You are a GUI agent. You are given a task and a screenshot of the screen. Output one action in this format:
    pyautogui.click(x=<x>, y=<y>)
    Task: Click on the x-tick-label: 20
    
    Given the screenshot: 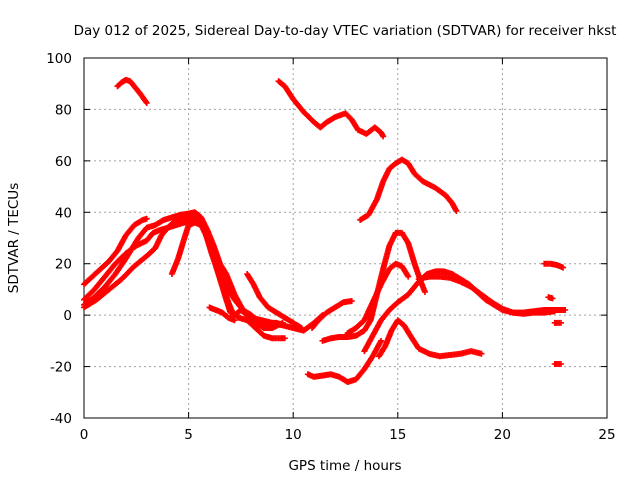 What is the action you would take?
    pyautogui.click(x=502, y=435)
    